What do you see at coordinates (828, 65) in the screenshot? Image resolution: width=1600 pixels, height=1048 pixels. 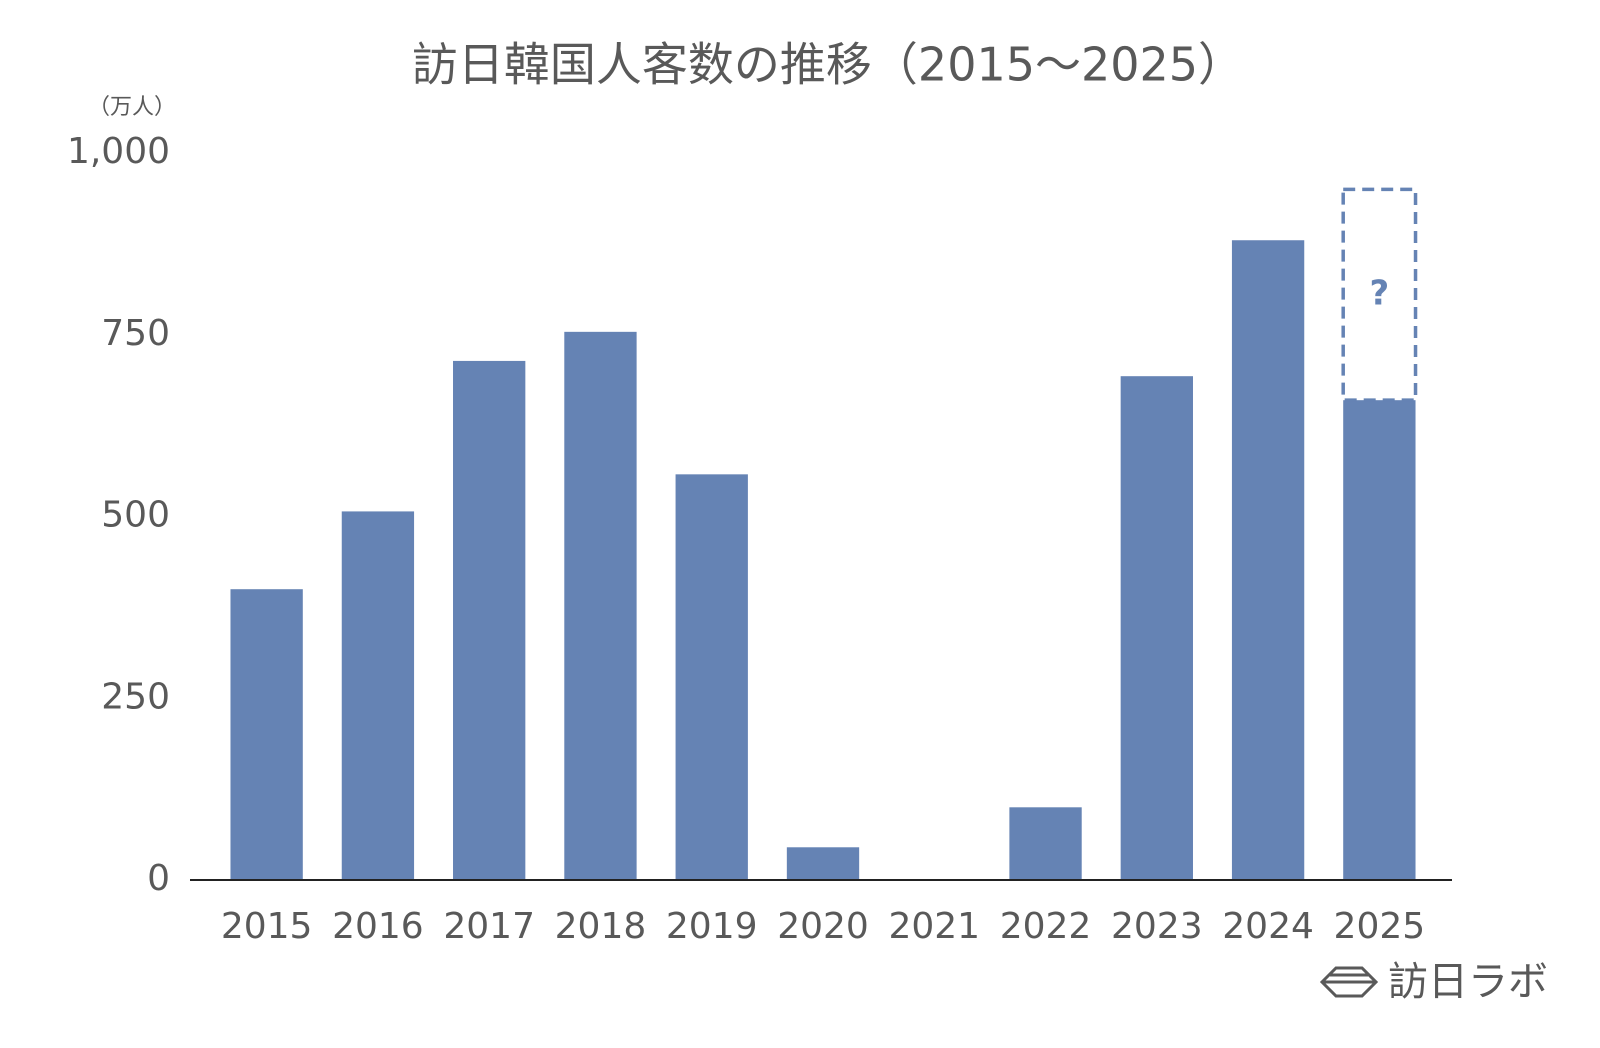 I see `chart-title: 訪日韓国人客数の推移（2015〜2025）` at bounding box center [828, 65].